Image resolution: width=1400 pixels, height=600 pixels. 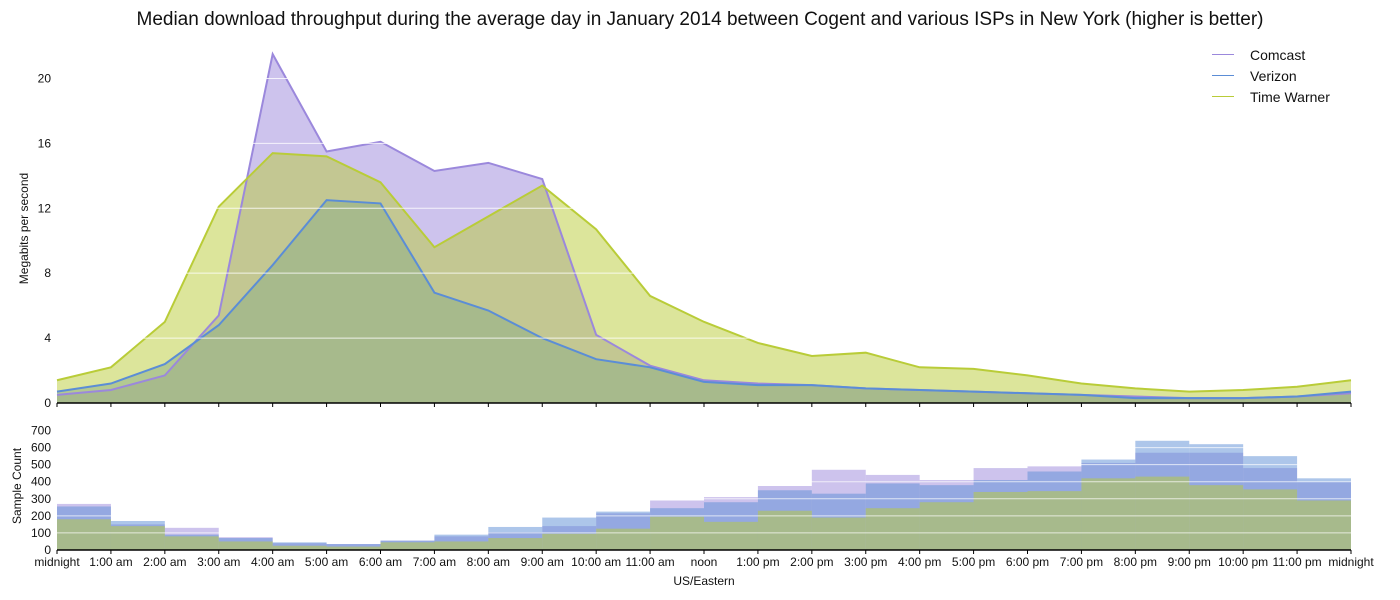 What do you see at coordinates (1027, 562) in the screenshot?
I see `x-tick-label: 6:00 pm` at bounding box center [1027, 562].